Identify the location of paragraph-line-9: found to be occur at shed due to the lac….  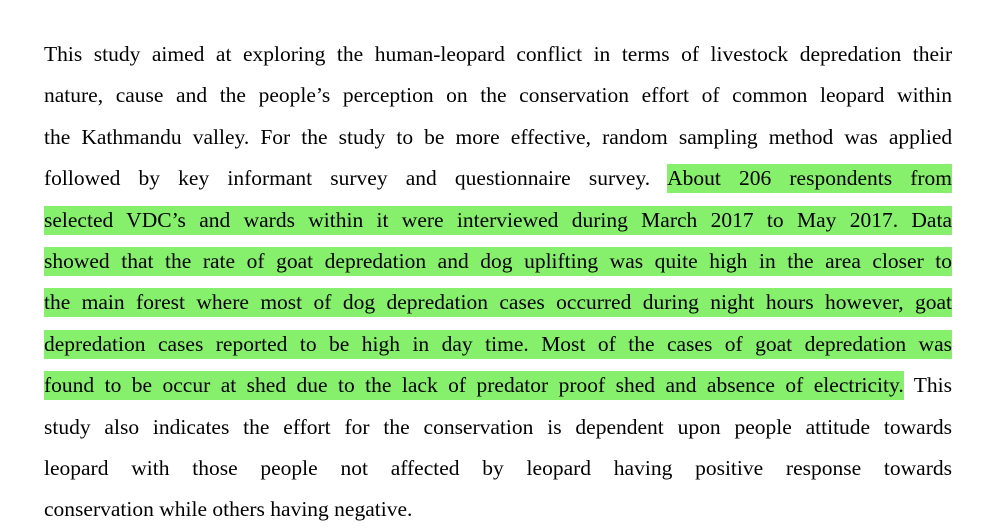
(498, 385).